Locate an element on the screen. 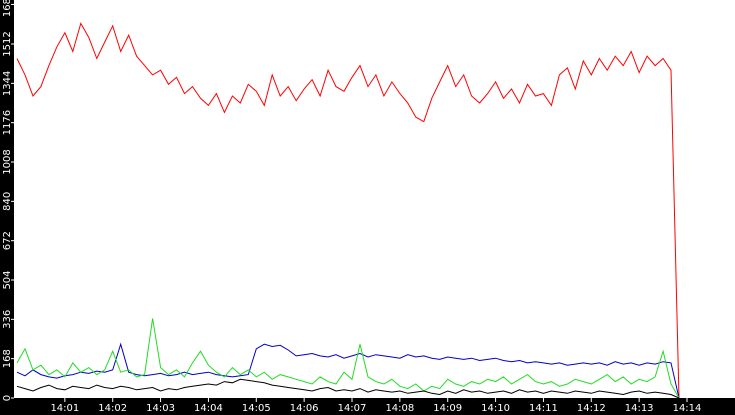 The image size is (735, 415). x-tick-label: 14:11 is located at coordinates (543, 408).